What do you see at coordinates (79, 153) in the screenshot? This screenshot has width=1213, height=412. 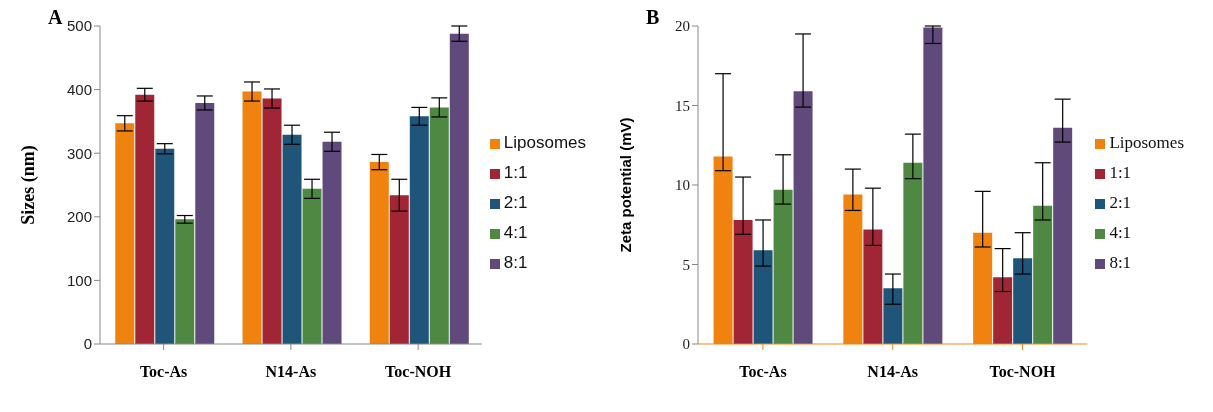 I see `y-tick-label: 300` at bounding box center [79, 153].